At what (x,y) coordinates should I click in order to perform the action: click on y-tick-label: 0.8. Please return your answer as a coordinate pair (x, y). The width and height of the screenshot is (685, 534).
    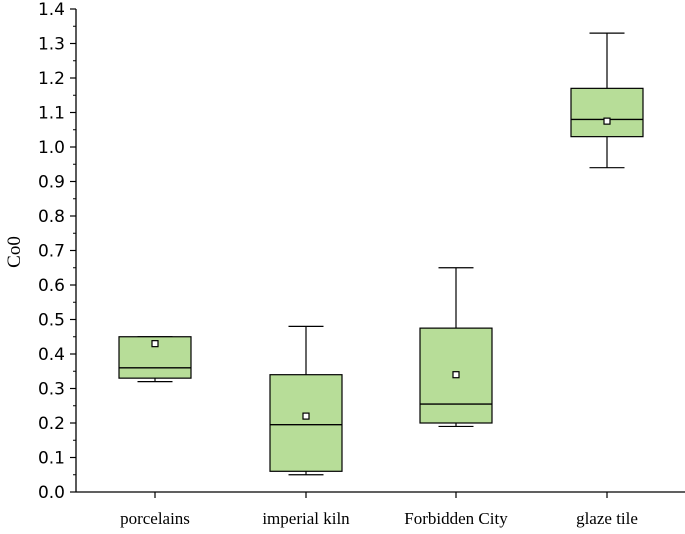
    Looking at the image, I should click on (51, 217).